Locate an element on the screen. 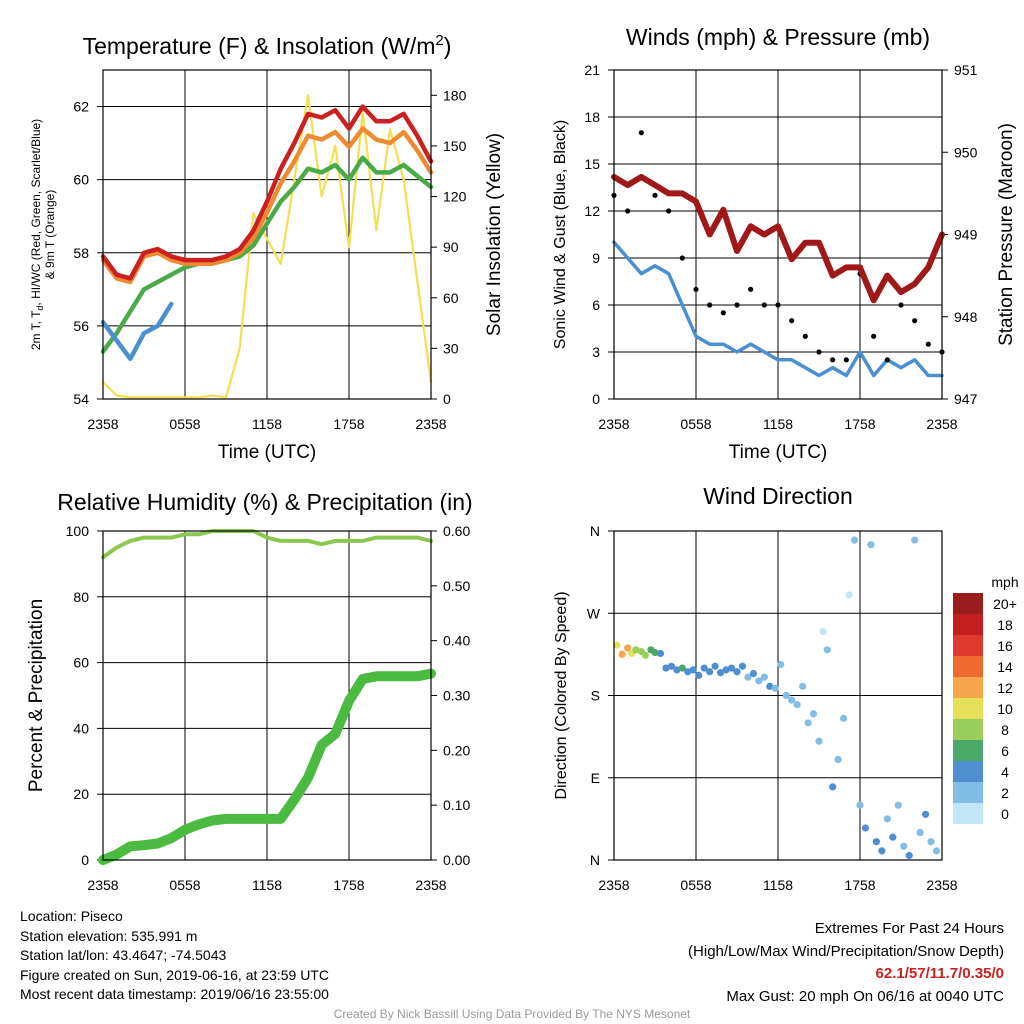 The width and height of the screenshot is (1024, 1024). y2-tick-label: 0.40 is located at coordinates (456, 641).